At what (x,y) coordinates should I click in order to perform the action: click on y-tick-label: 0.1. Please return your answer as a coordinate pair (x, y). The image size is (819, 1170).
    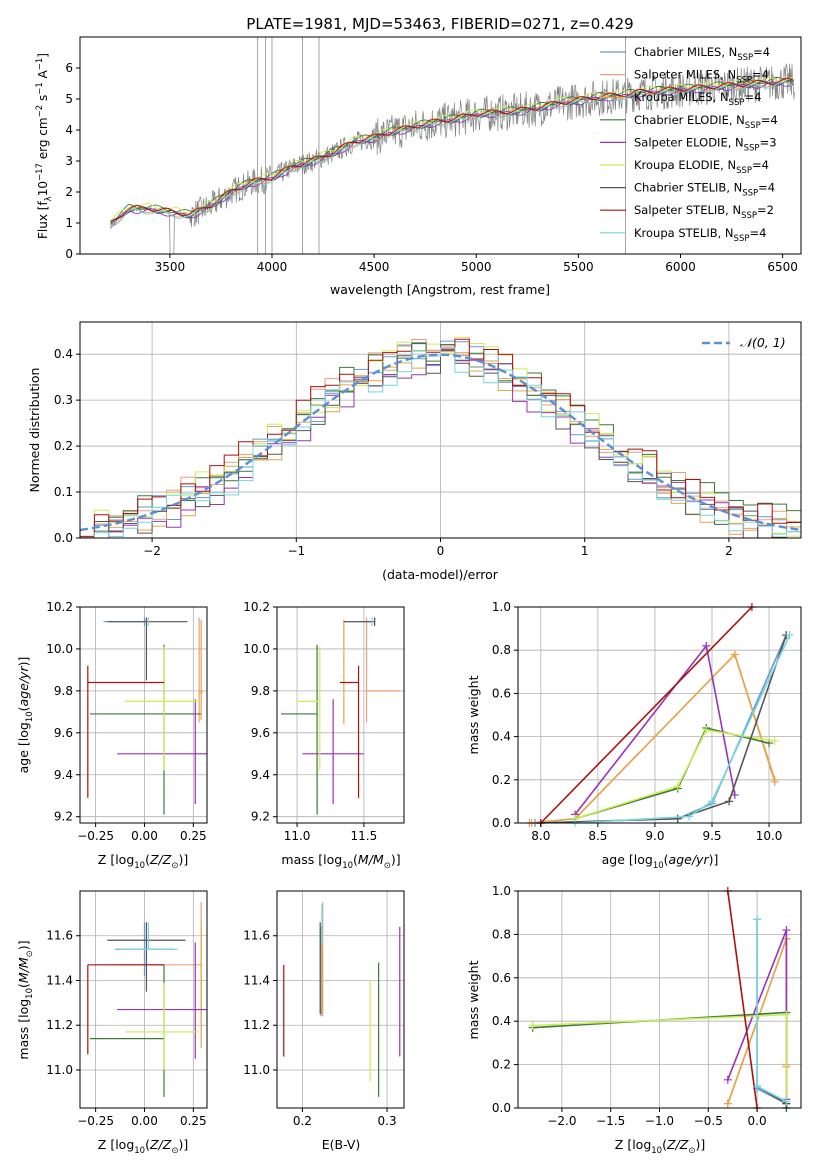
    Looking at the image, I should click on (63, 492).